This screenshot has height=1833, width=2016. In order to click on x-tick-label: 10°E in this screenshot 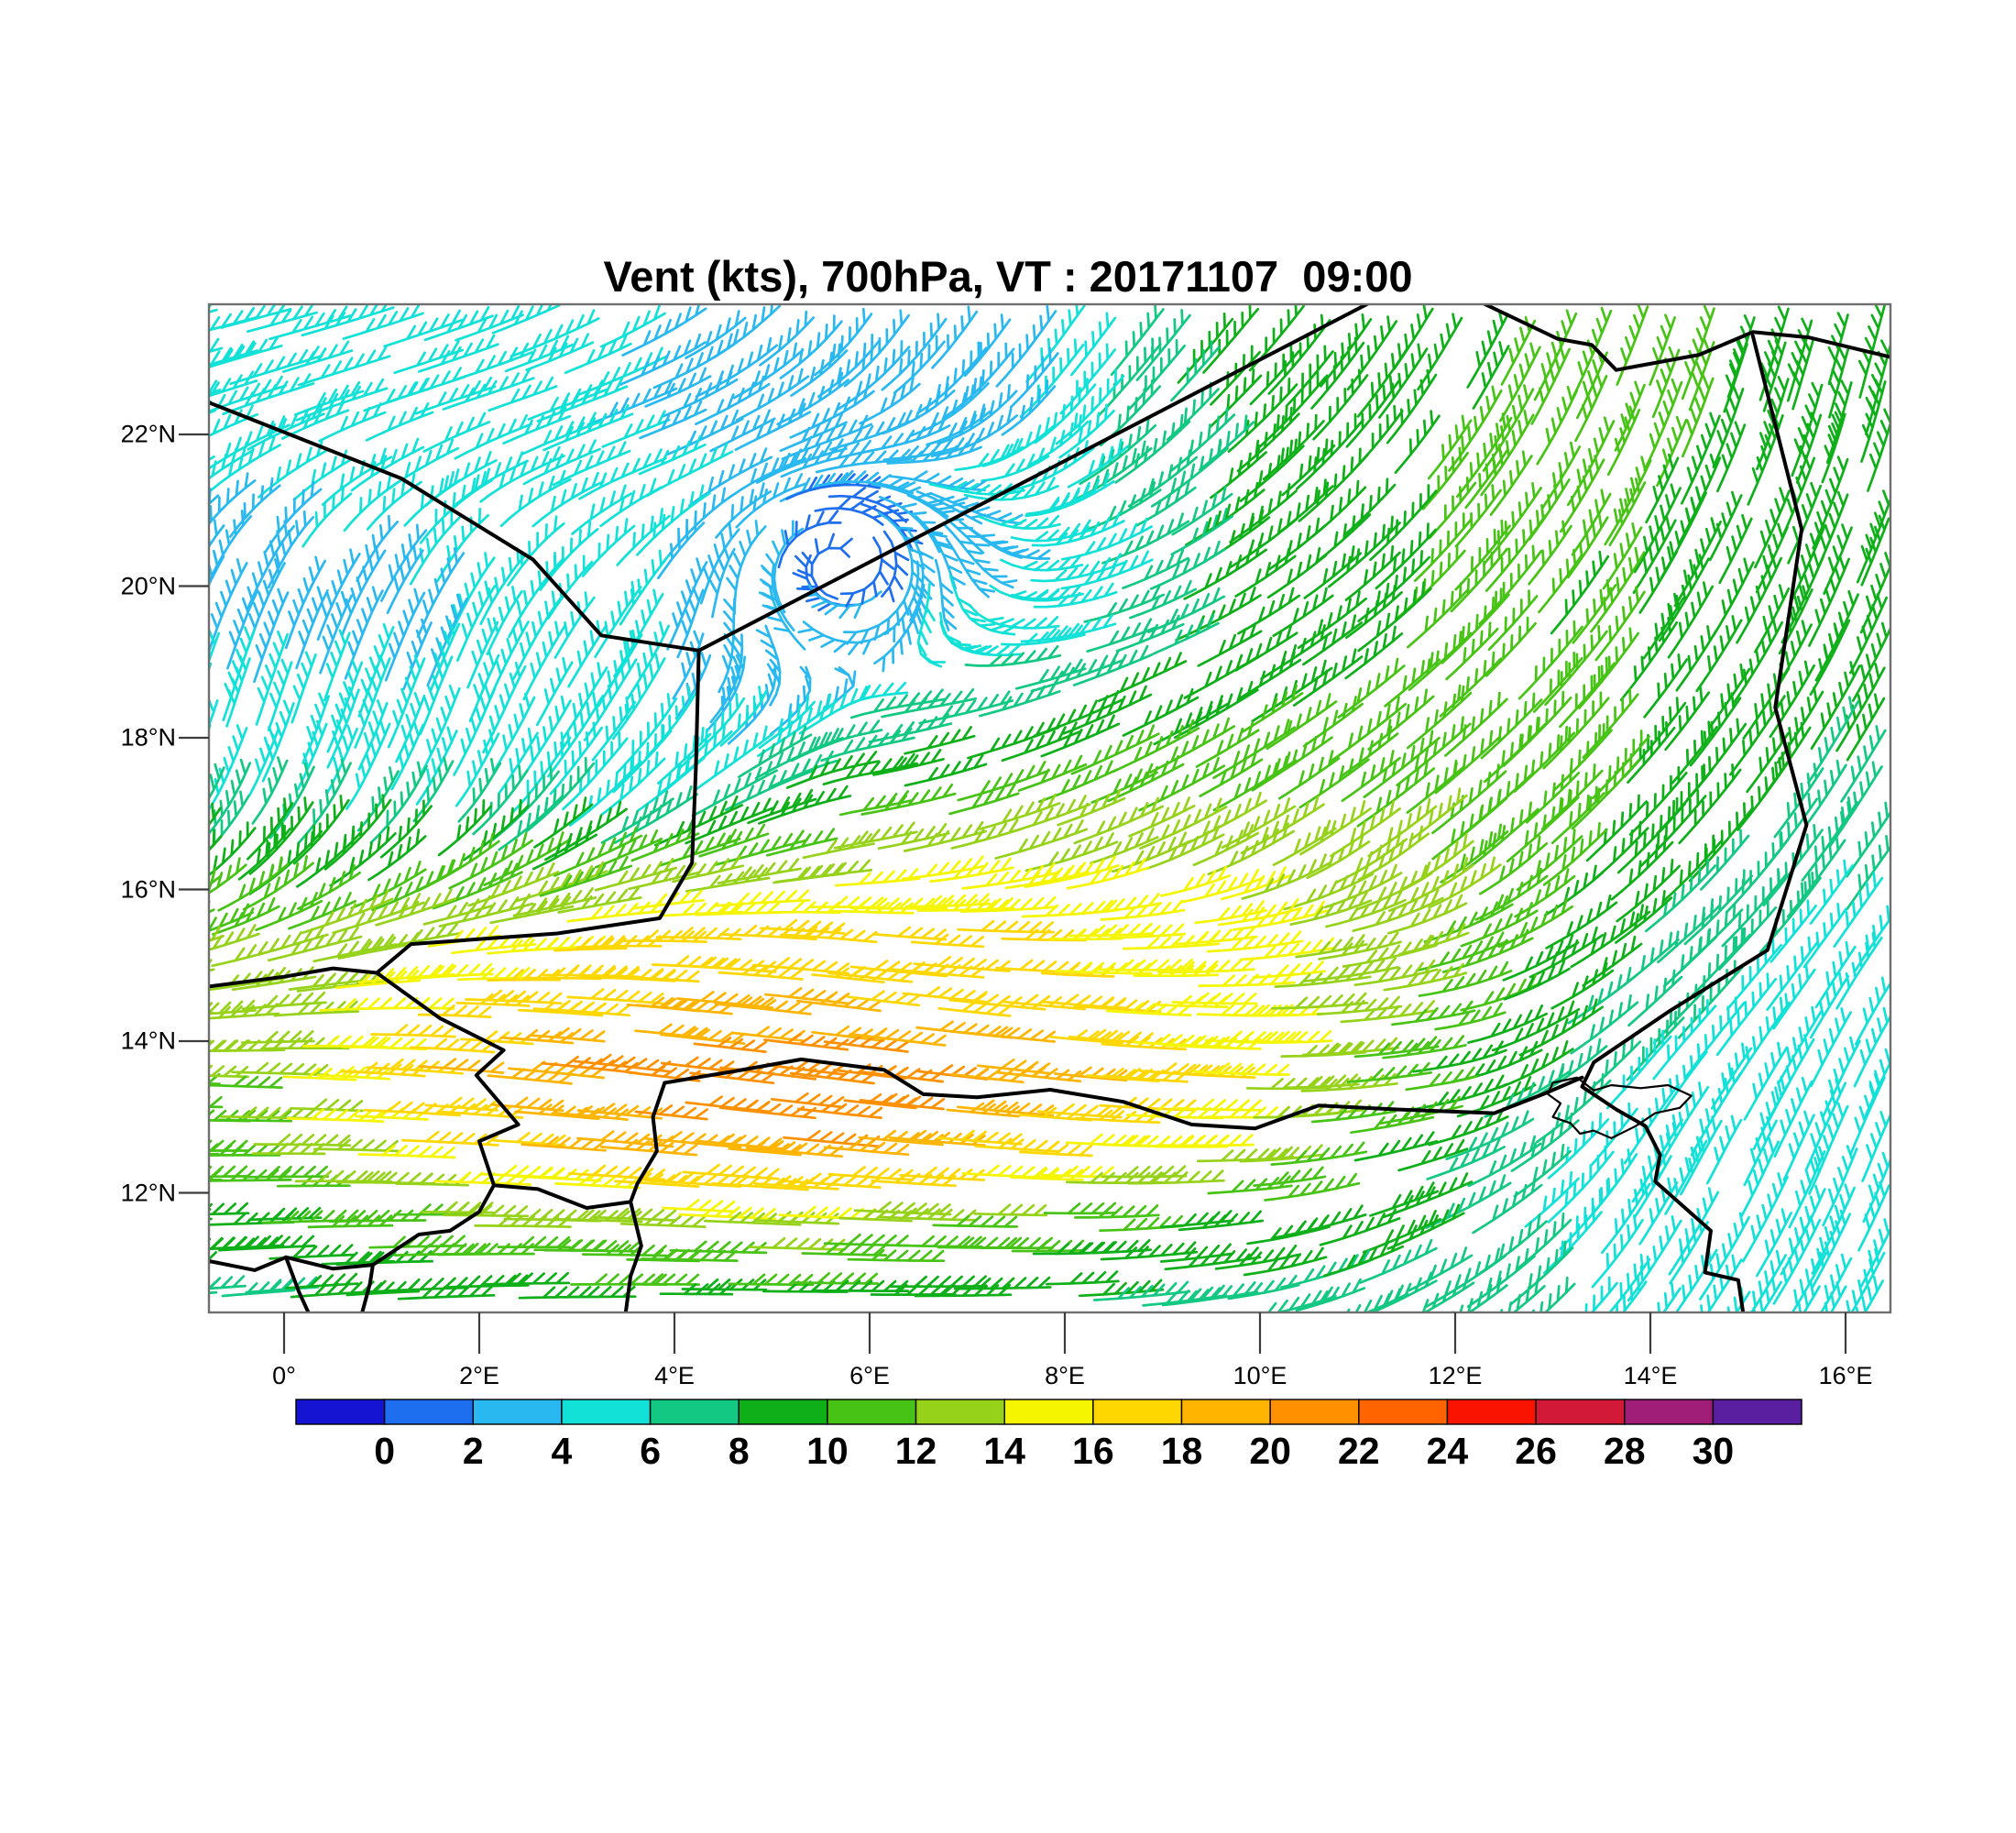, I will do `click(1260, 1375)`.